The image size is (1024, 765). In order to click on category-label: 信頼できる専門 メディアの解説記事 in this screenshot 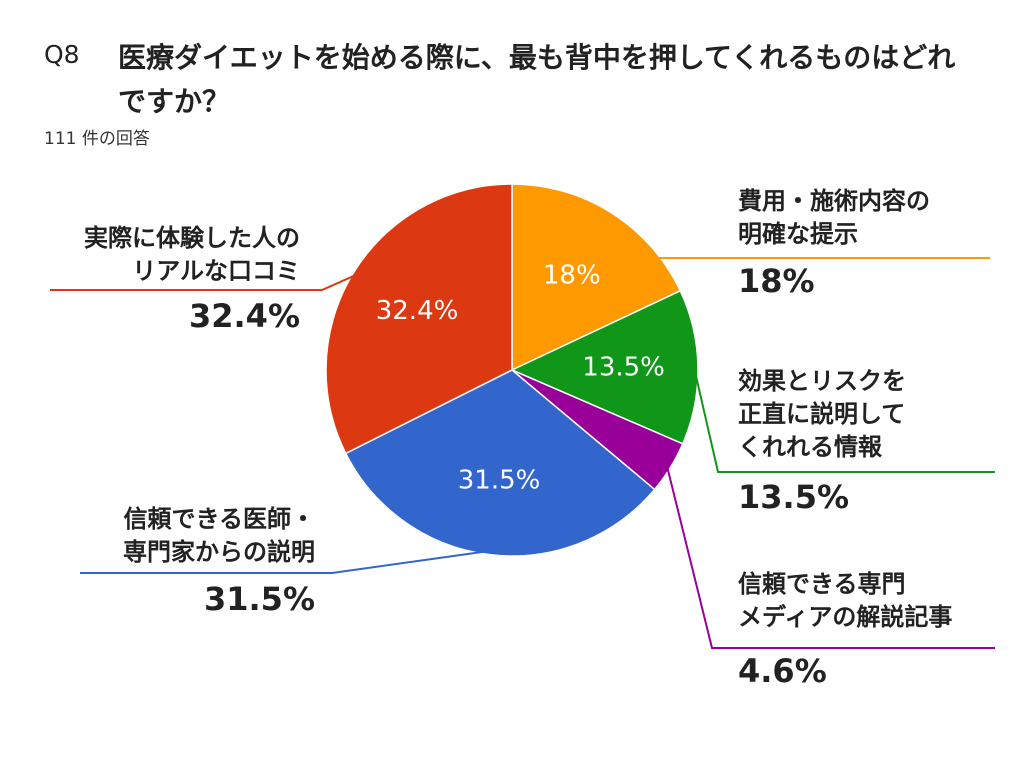, I will do `click(845, 600)`.